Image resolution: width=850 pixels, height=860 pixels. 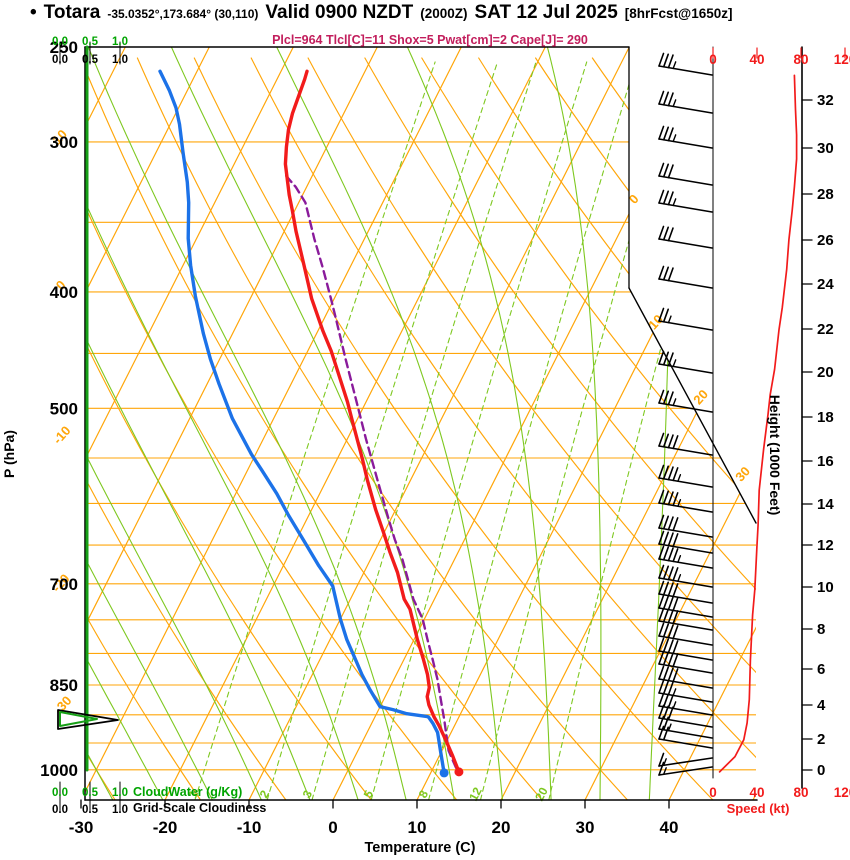 What do you see at coordinates (81, 827) in the screenshot?
I see `svg-text: -30` at bounding box center [81, 827].